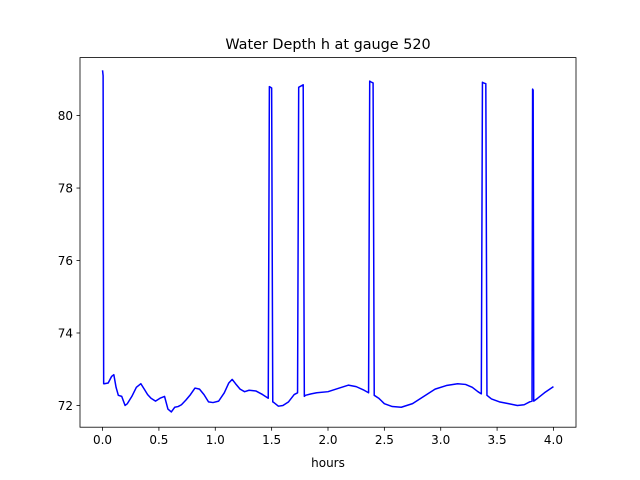 The height and width of the screenshot is (480, 640). Describe the element at coordinates (327, 45) in the screenshot. I see `chart-title: Water Depth h at gauge 520` at that location.